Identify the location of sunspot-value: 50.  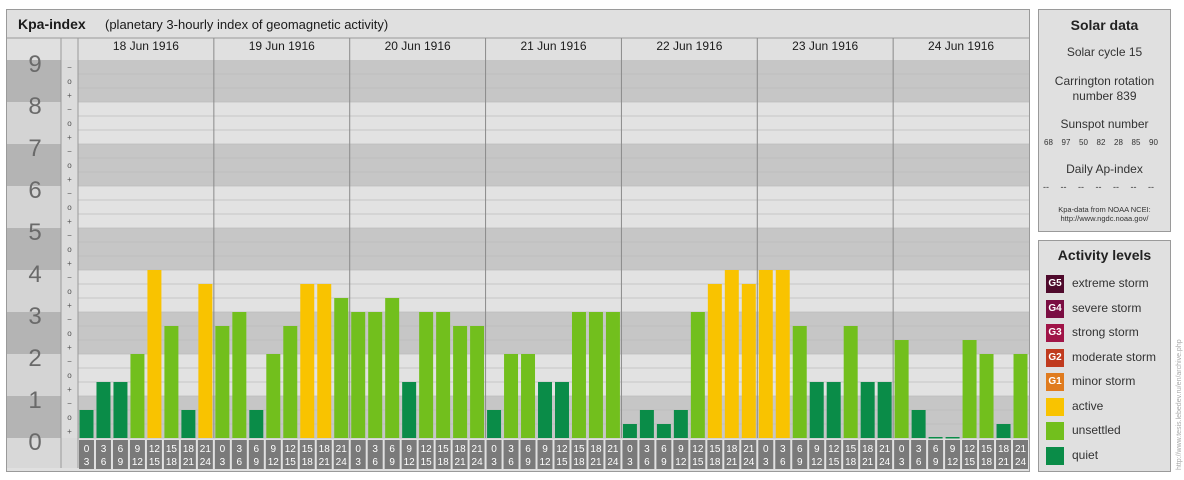
(1083, 142).